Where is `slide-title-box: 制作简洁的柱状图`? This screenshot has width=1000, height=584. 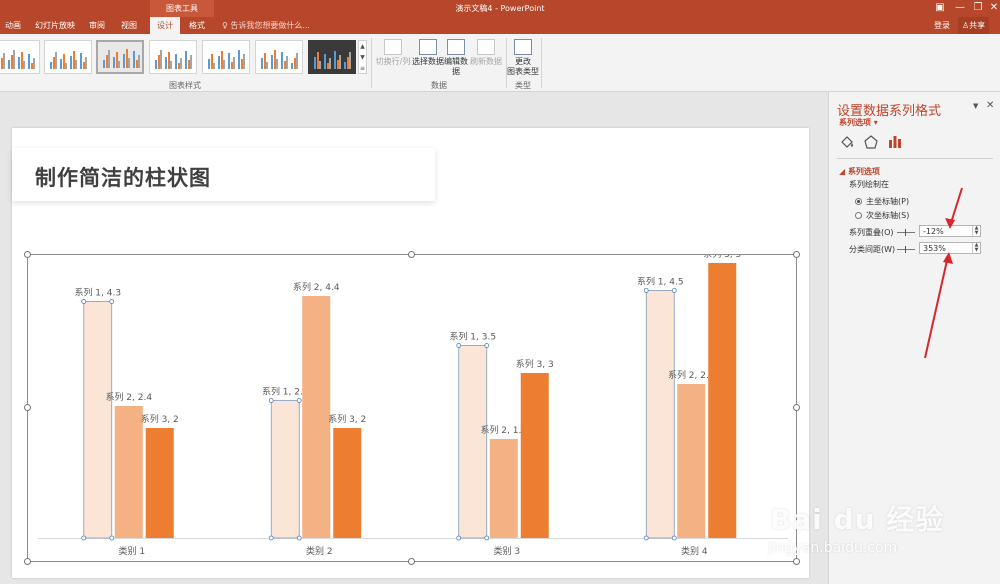
slide-title-box: 制作简洁的柱状图 is located at coordinates (223, 174).